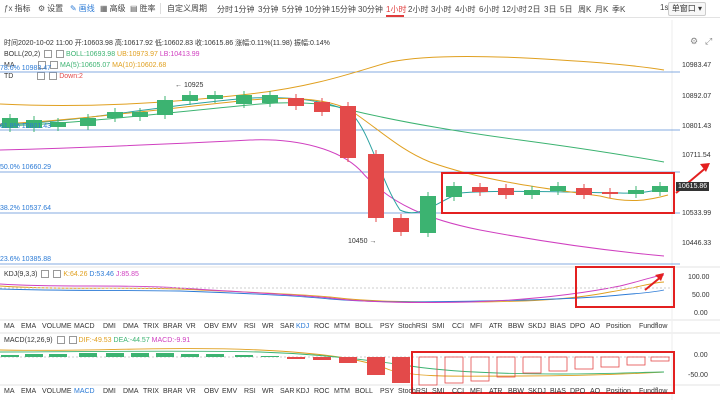 This screenshot has height=400, width=720. I want to click on indicator-tab: VR, so click(191, 391).